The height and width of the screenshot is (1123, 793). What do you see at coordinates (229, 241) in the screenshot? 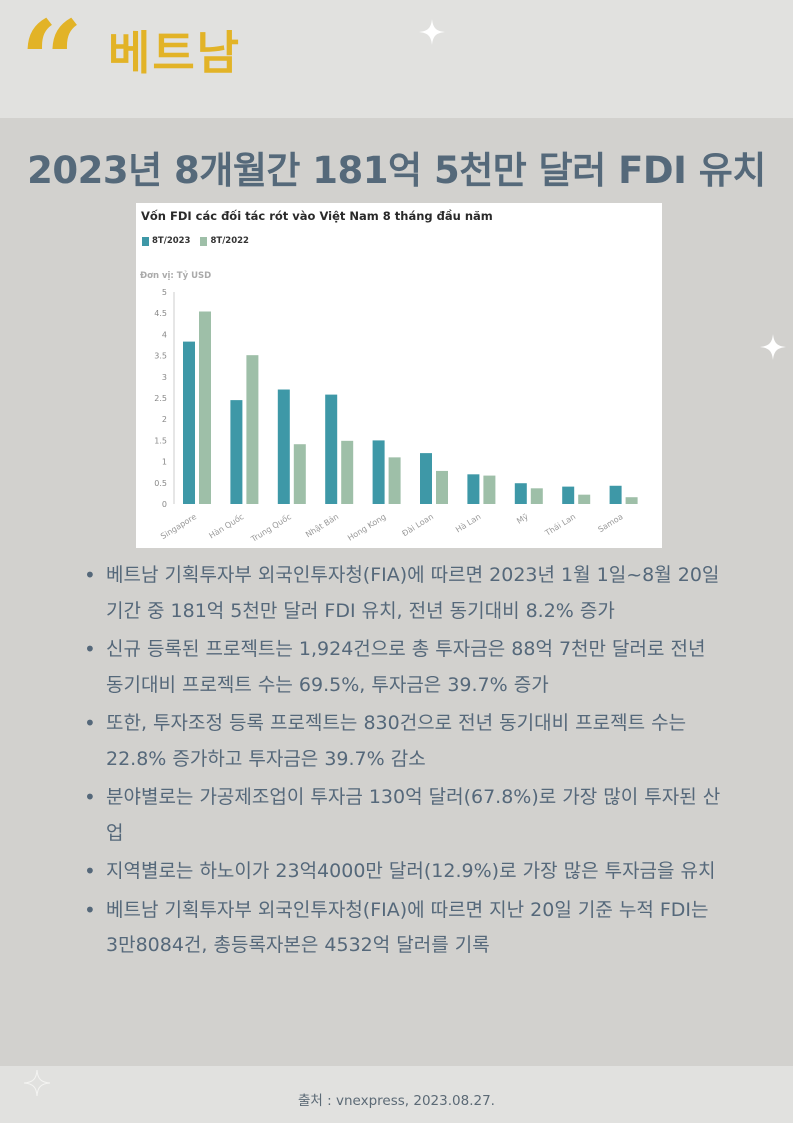
I see `legend-label: 8T/2022` at bounding box center [229, 241].